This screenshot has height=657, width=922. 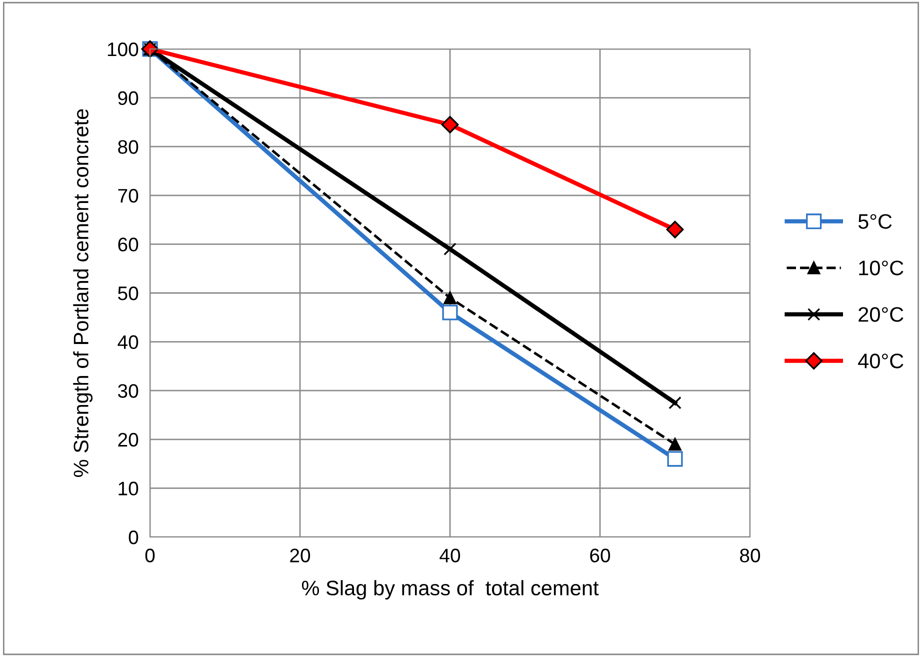 What do you see at coordinates (881, 314) in the screenshot?
I see `legend-label: 20°C` at bounding box center [881, 314].